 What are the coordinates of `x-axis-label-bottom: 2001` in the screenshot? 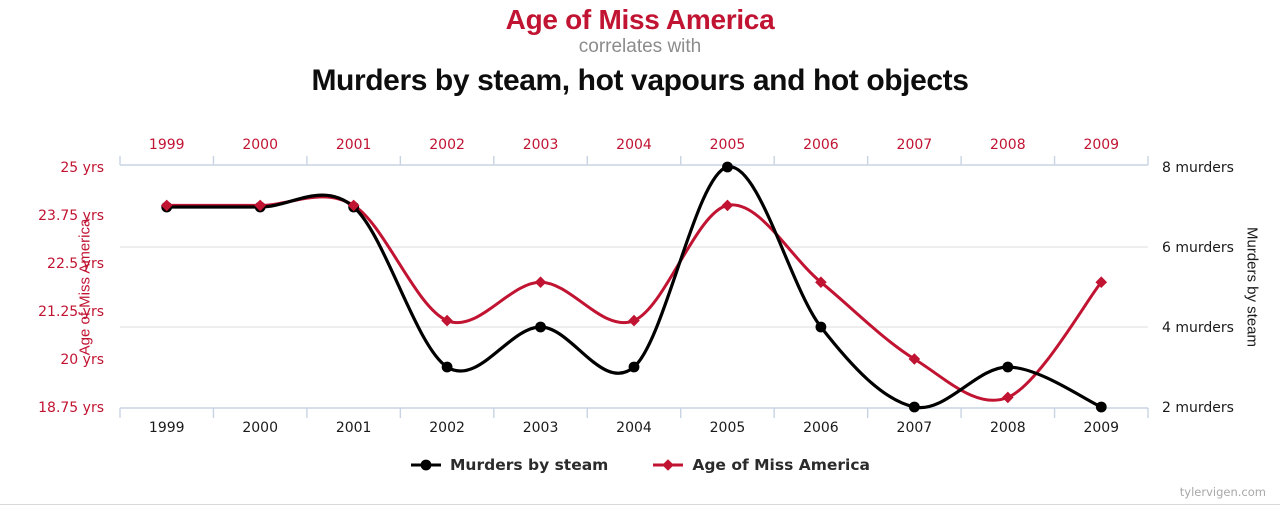 It's located at (354, 428).